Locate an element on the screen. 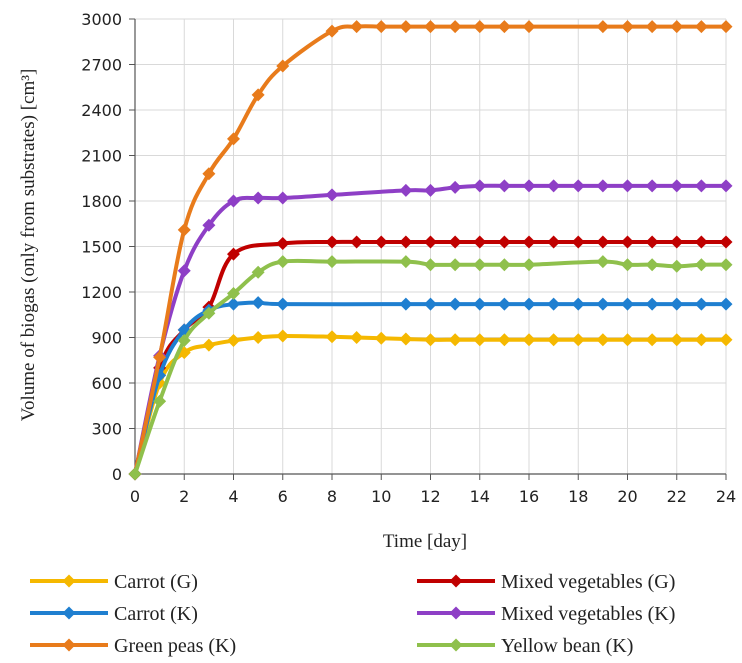  legend-label: Mixed vegetables (G) is located at coordinates (588, 582).